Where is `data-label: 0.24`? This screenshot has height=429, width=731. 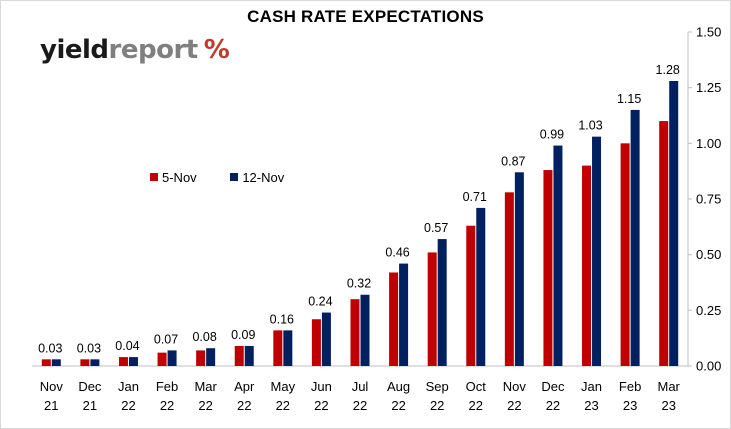
data-label: 0.24 is located at coordinates (320, 302).